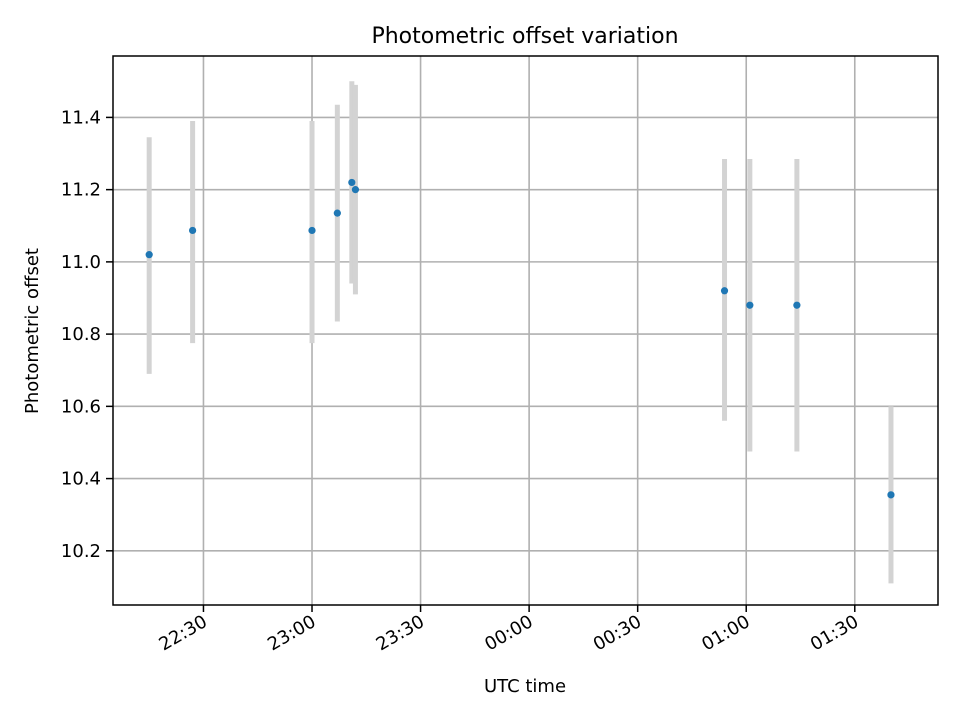 This screenshot has width=960, height=720. I want to click on y-tick-label: 10.8, so click(81, 334).